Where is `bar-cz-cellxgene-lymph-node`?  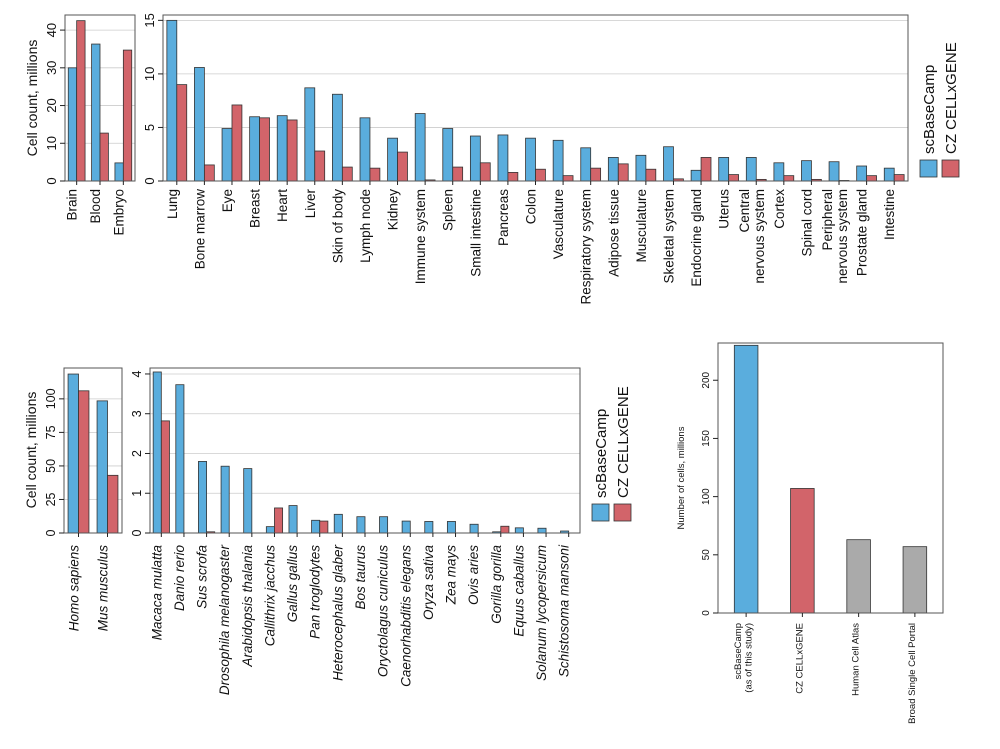
bar-cz-cellxgene-lymph-node is located at coordinates (375, 174).